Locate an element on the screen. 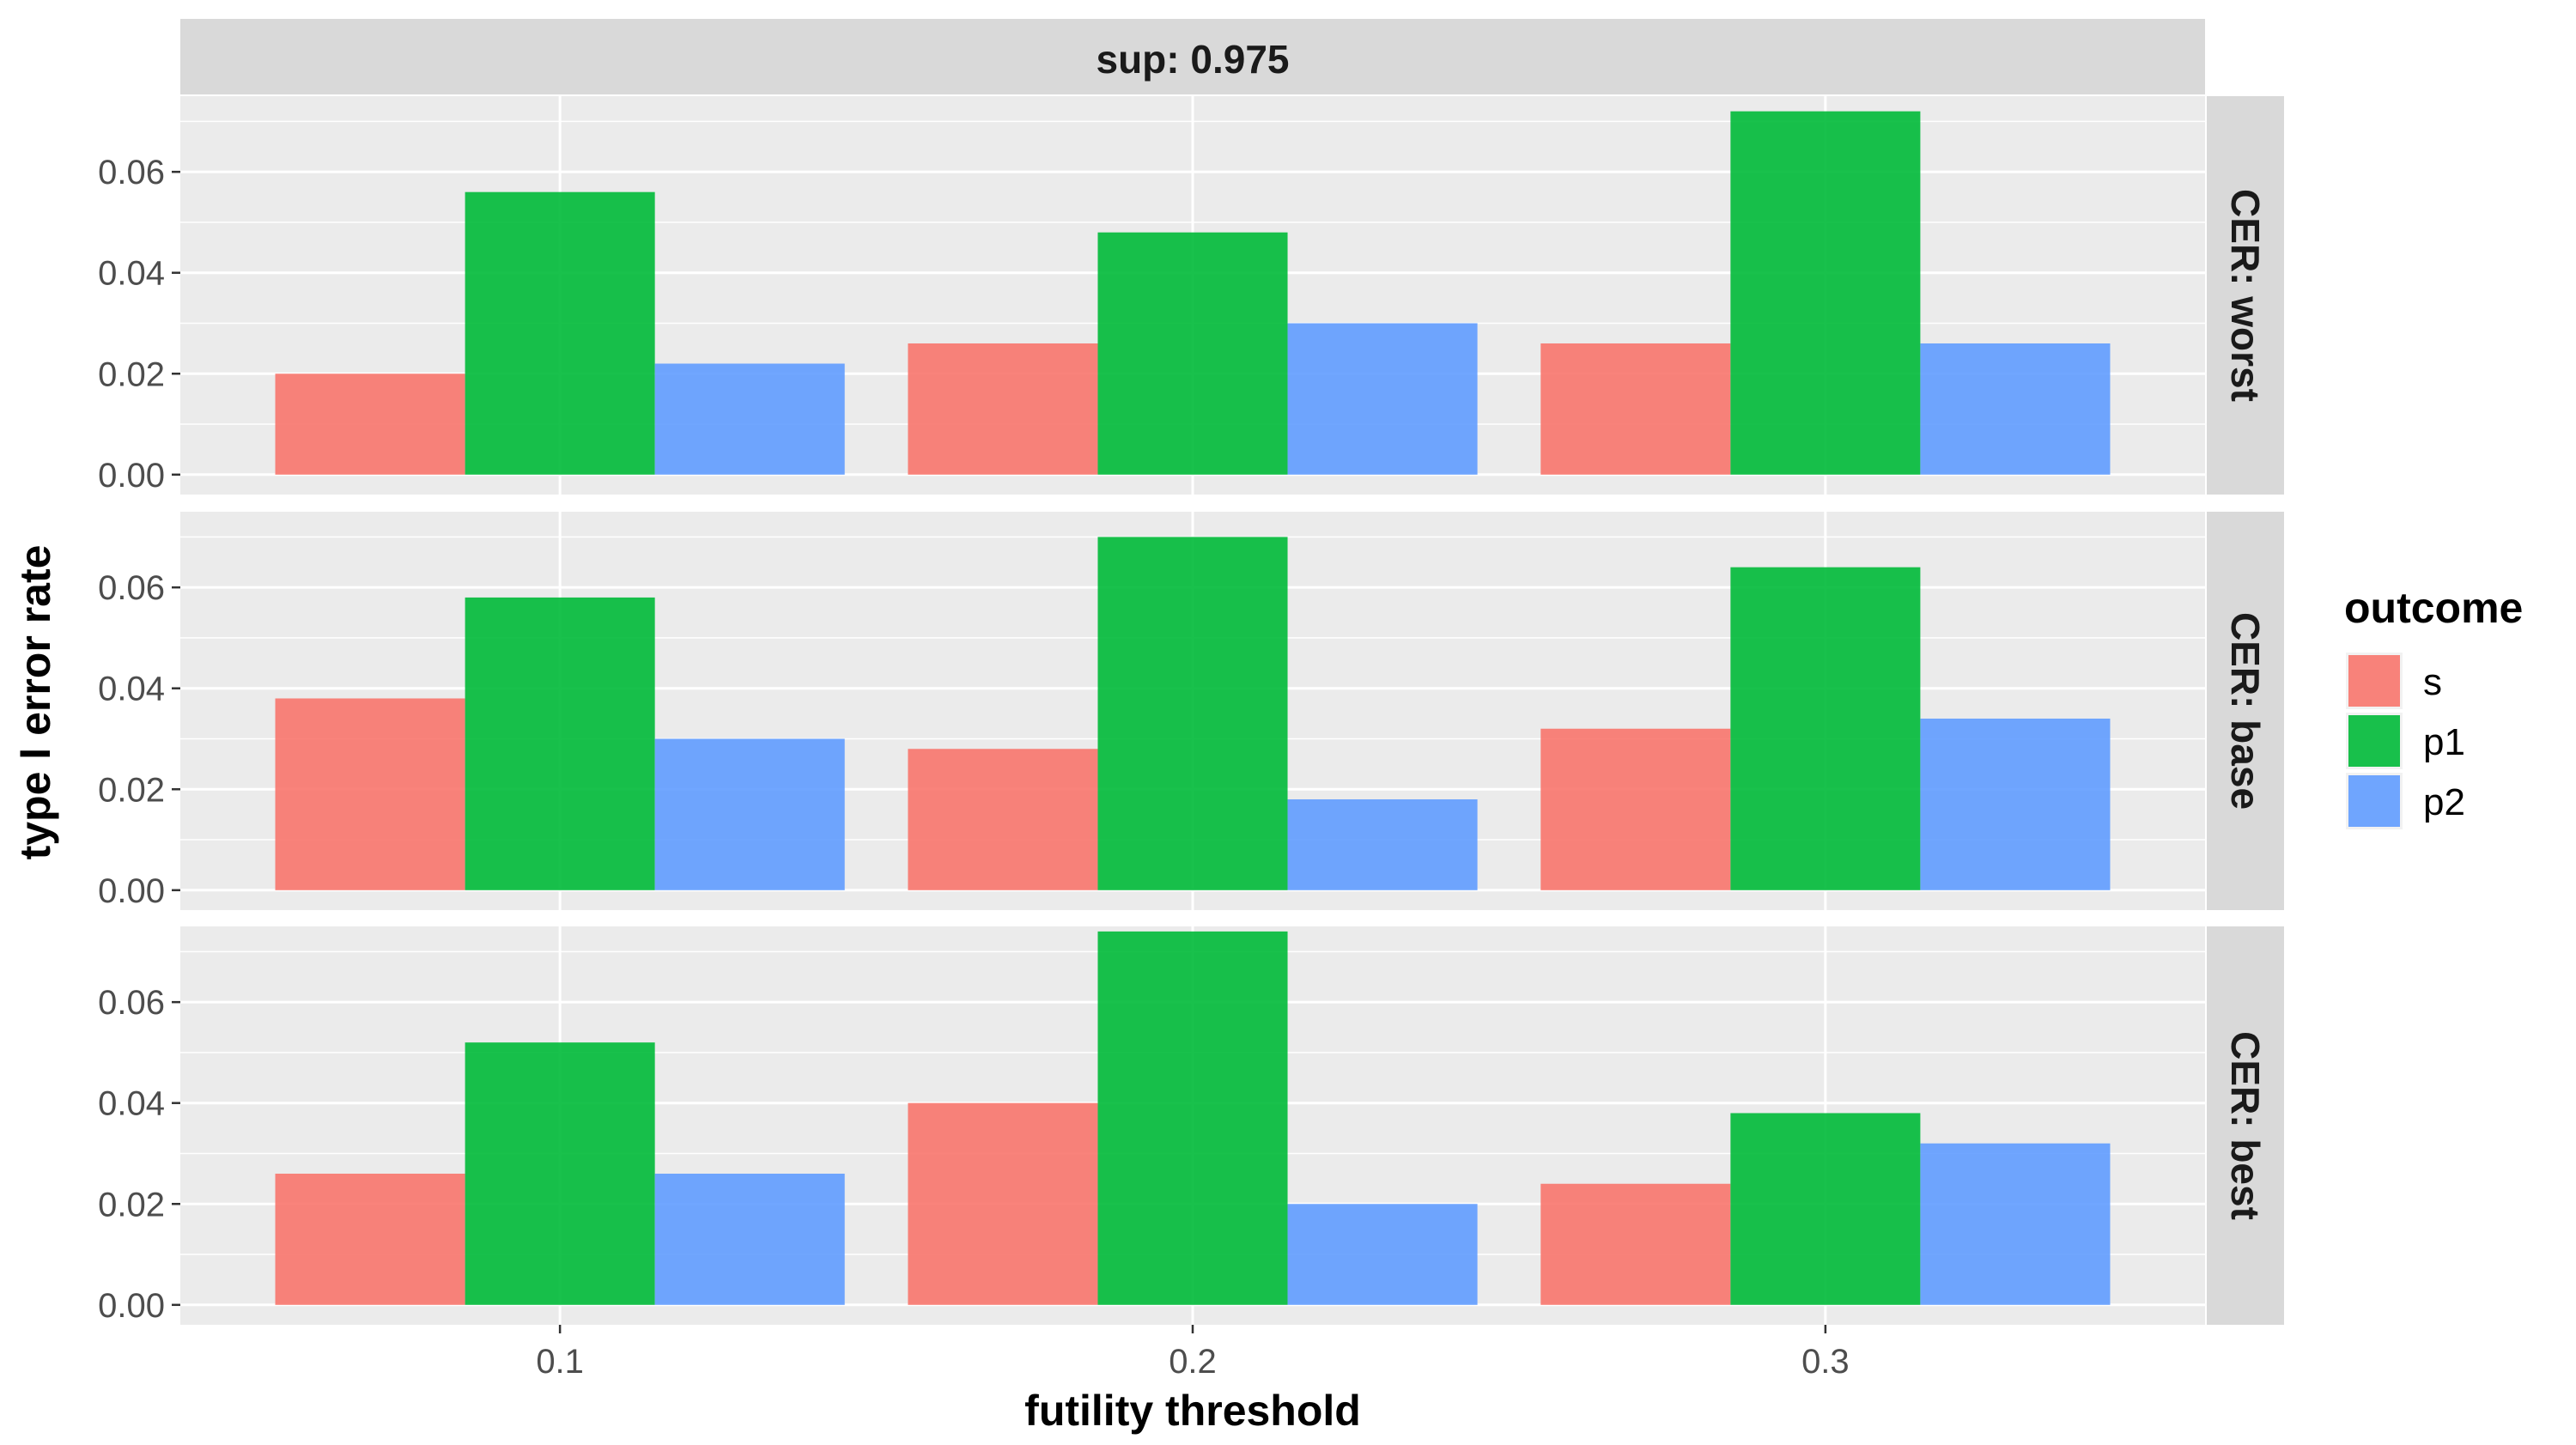  row-strip-label: CER: best is located at coordinates (2245, 1125).